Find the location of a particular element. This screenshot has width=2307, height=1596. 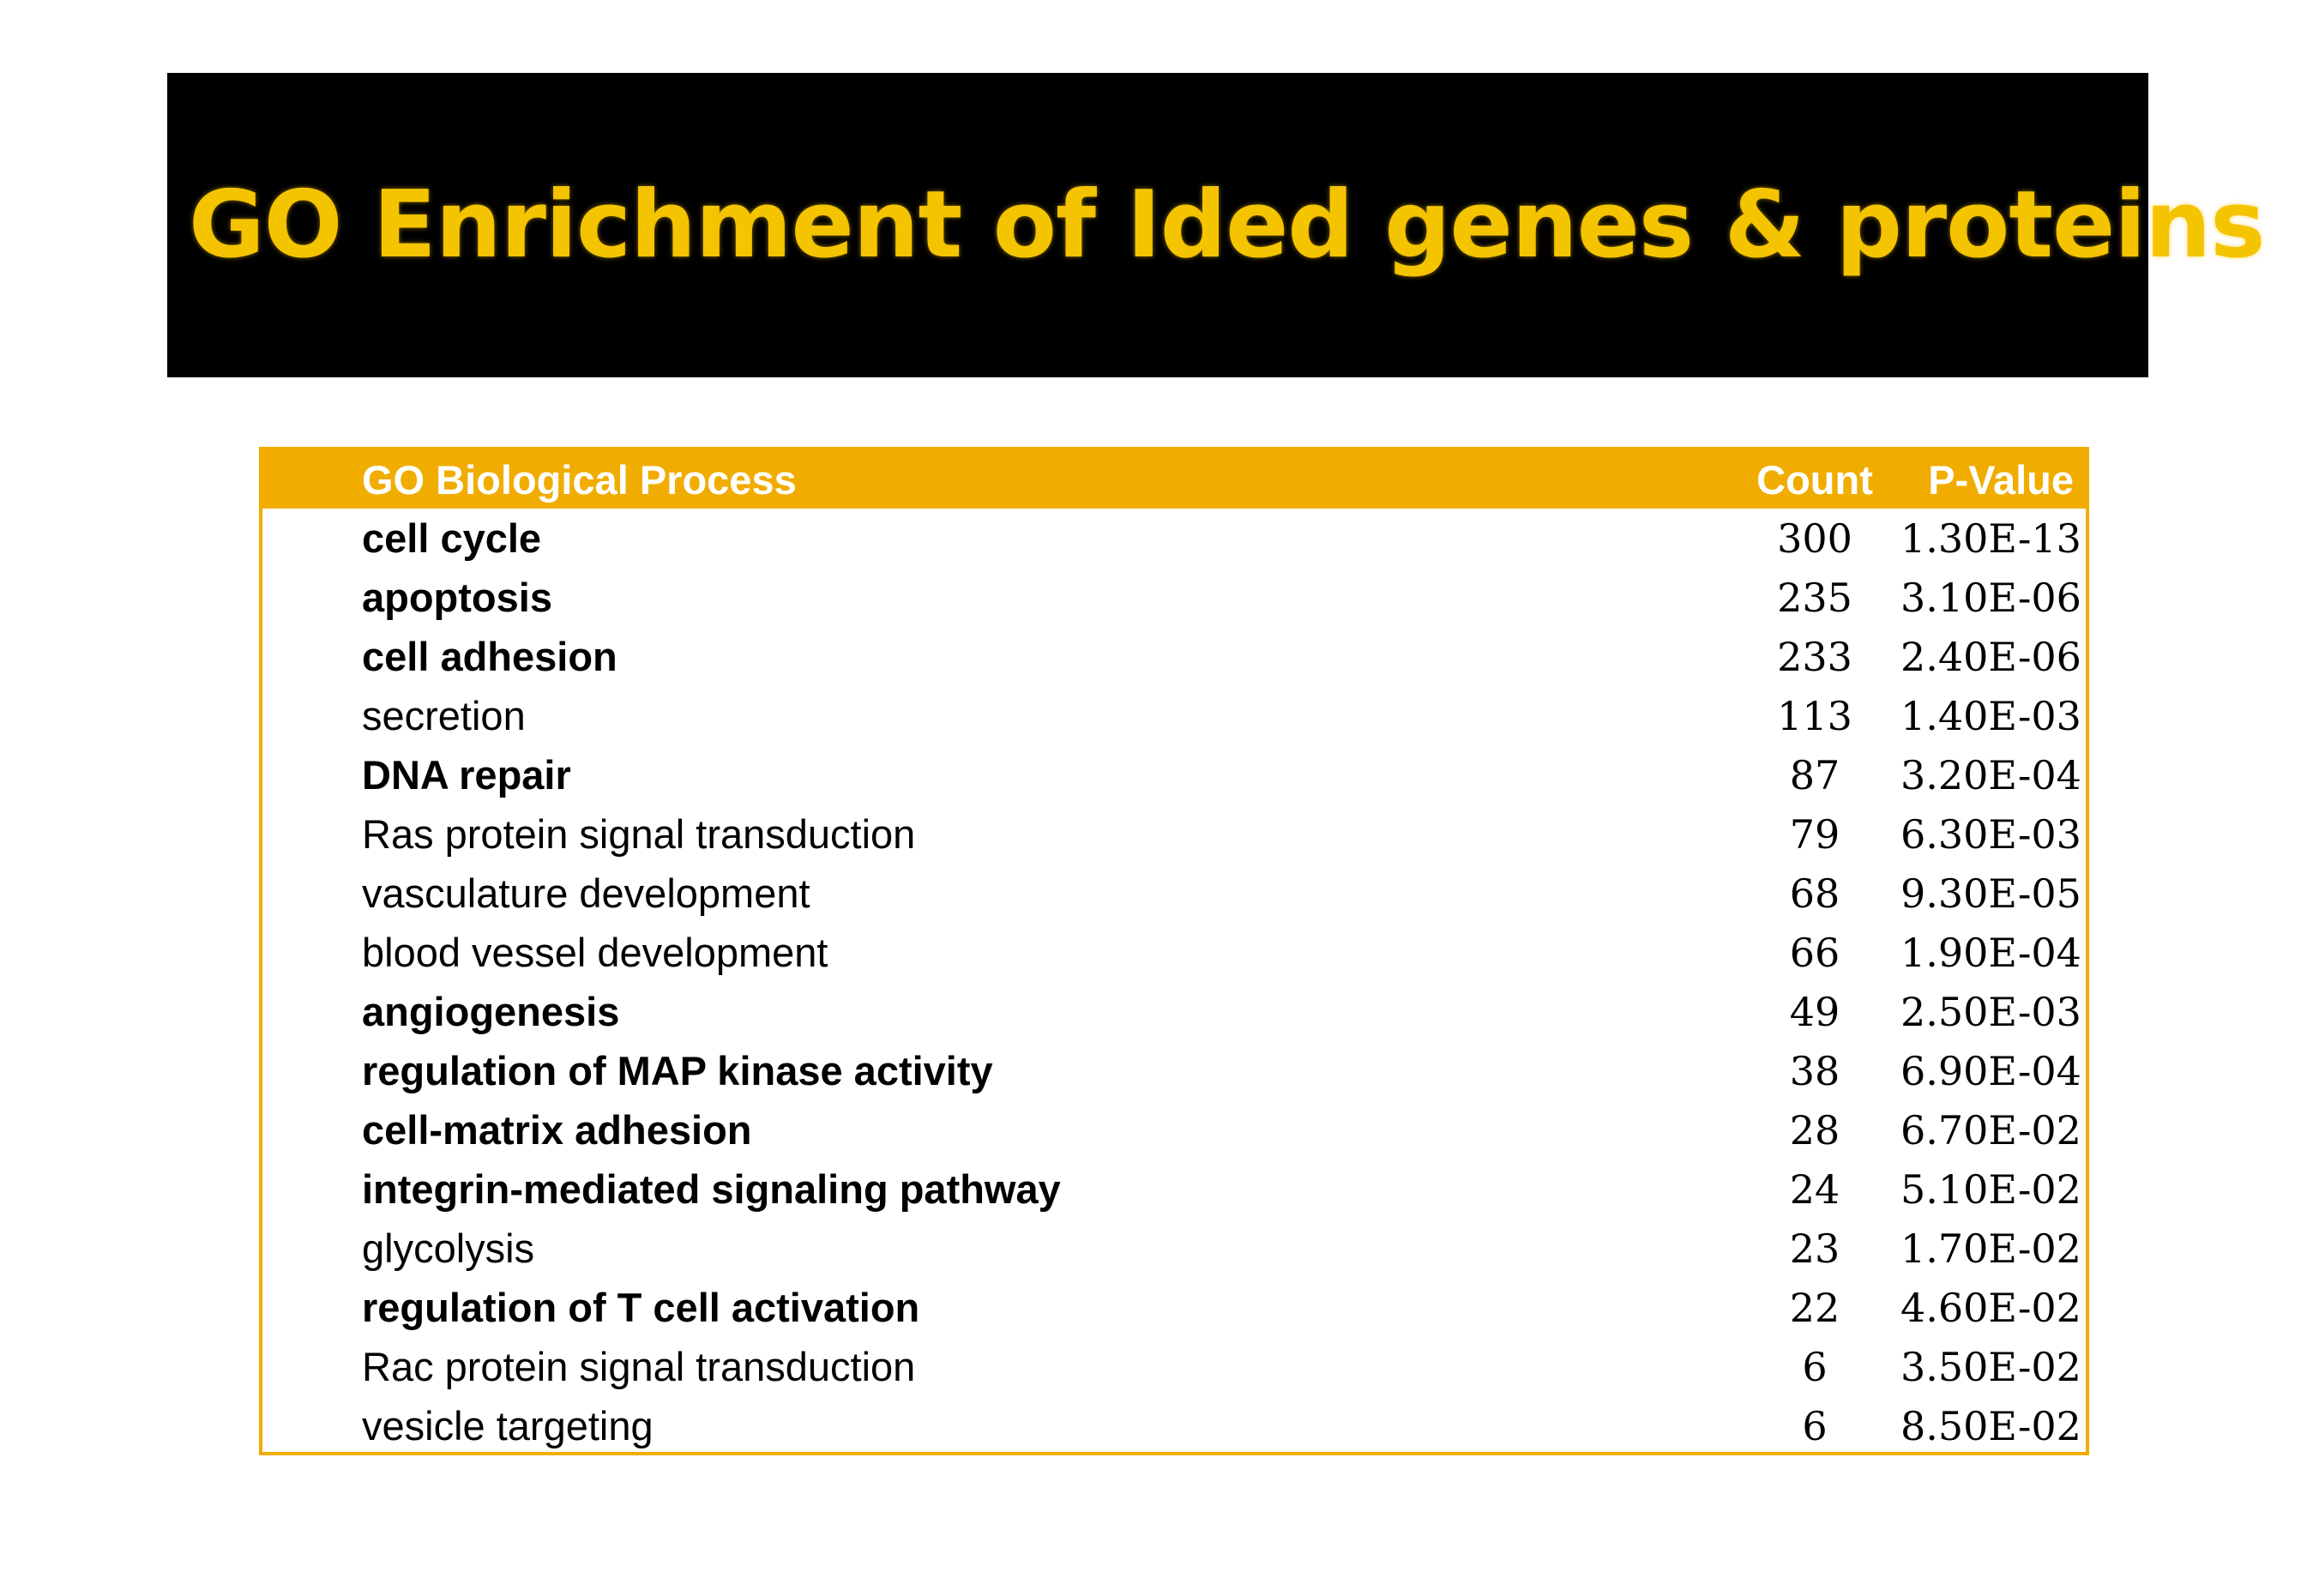

process-cell: angiogenesis is located at coordinates (491, 1011).